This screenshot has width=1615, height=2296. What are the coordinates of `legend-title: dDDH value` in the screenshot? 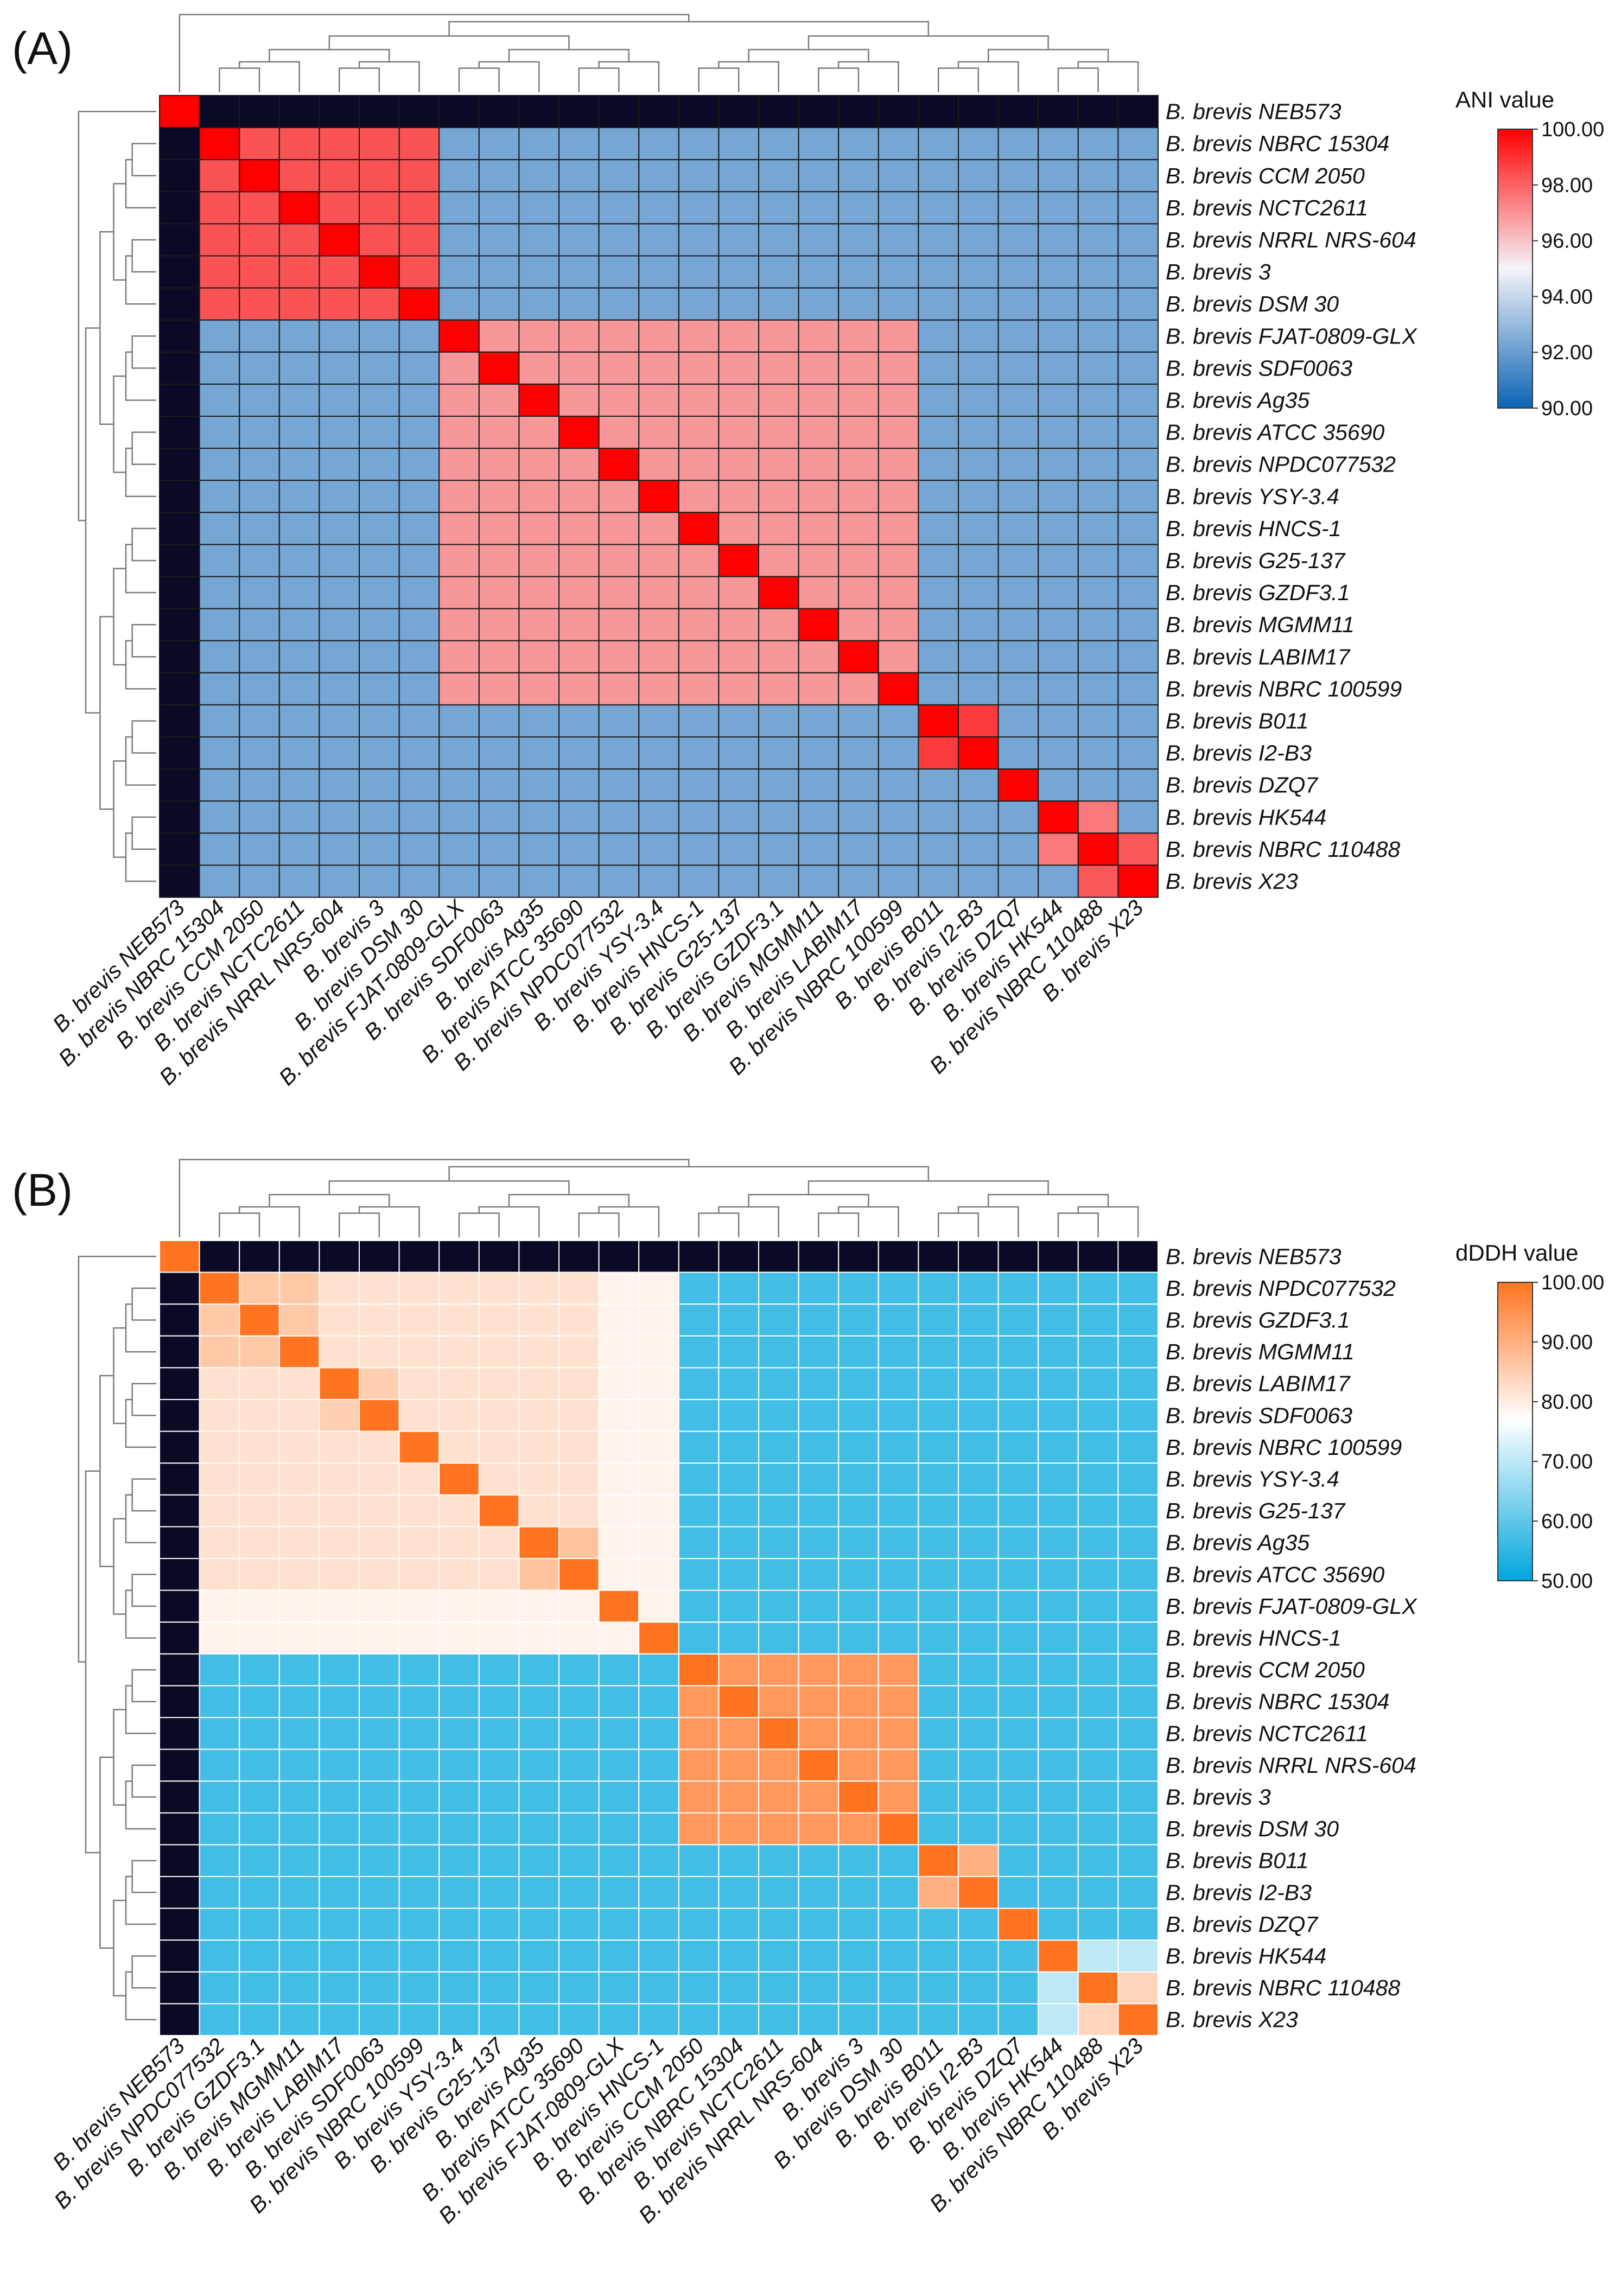 It's located at (1516, 1252).